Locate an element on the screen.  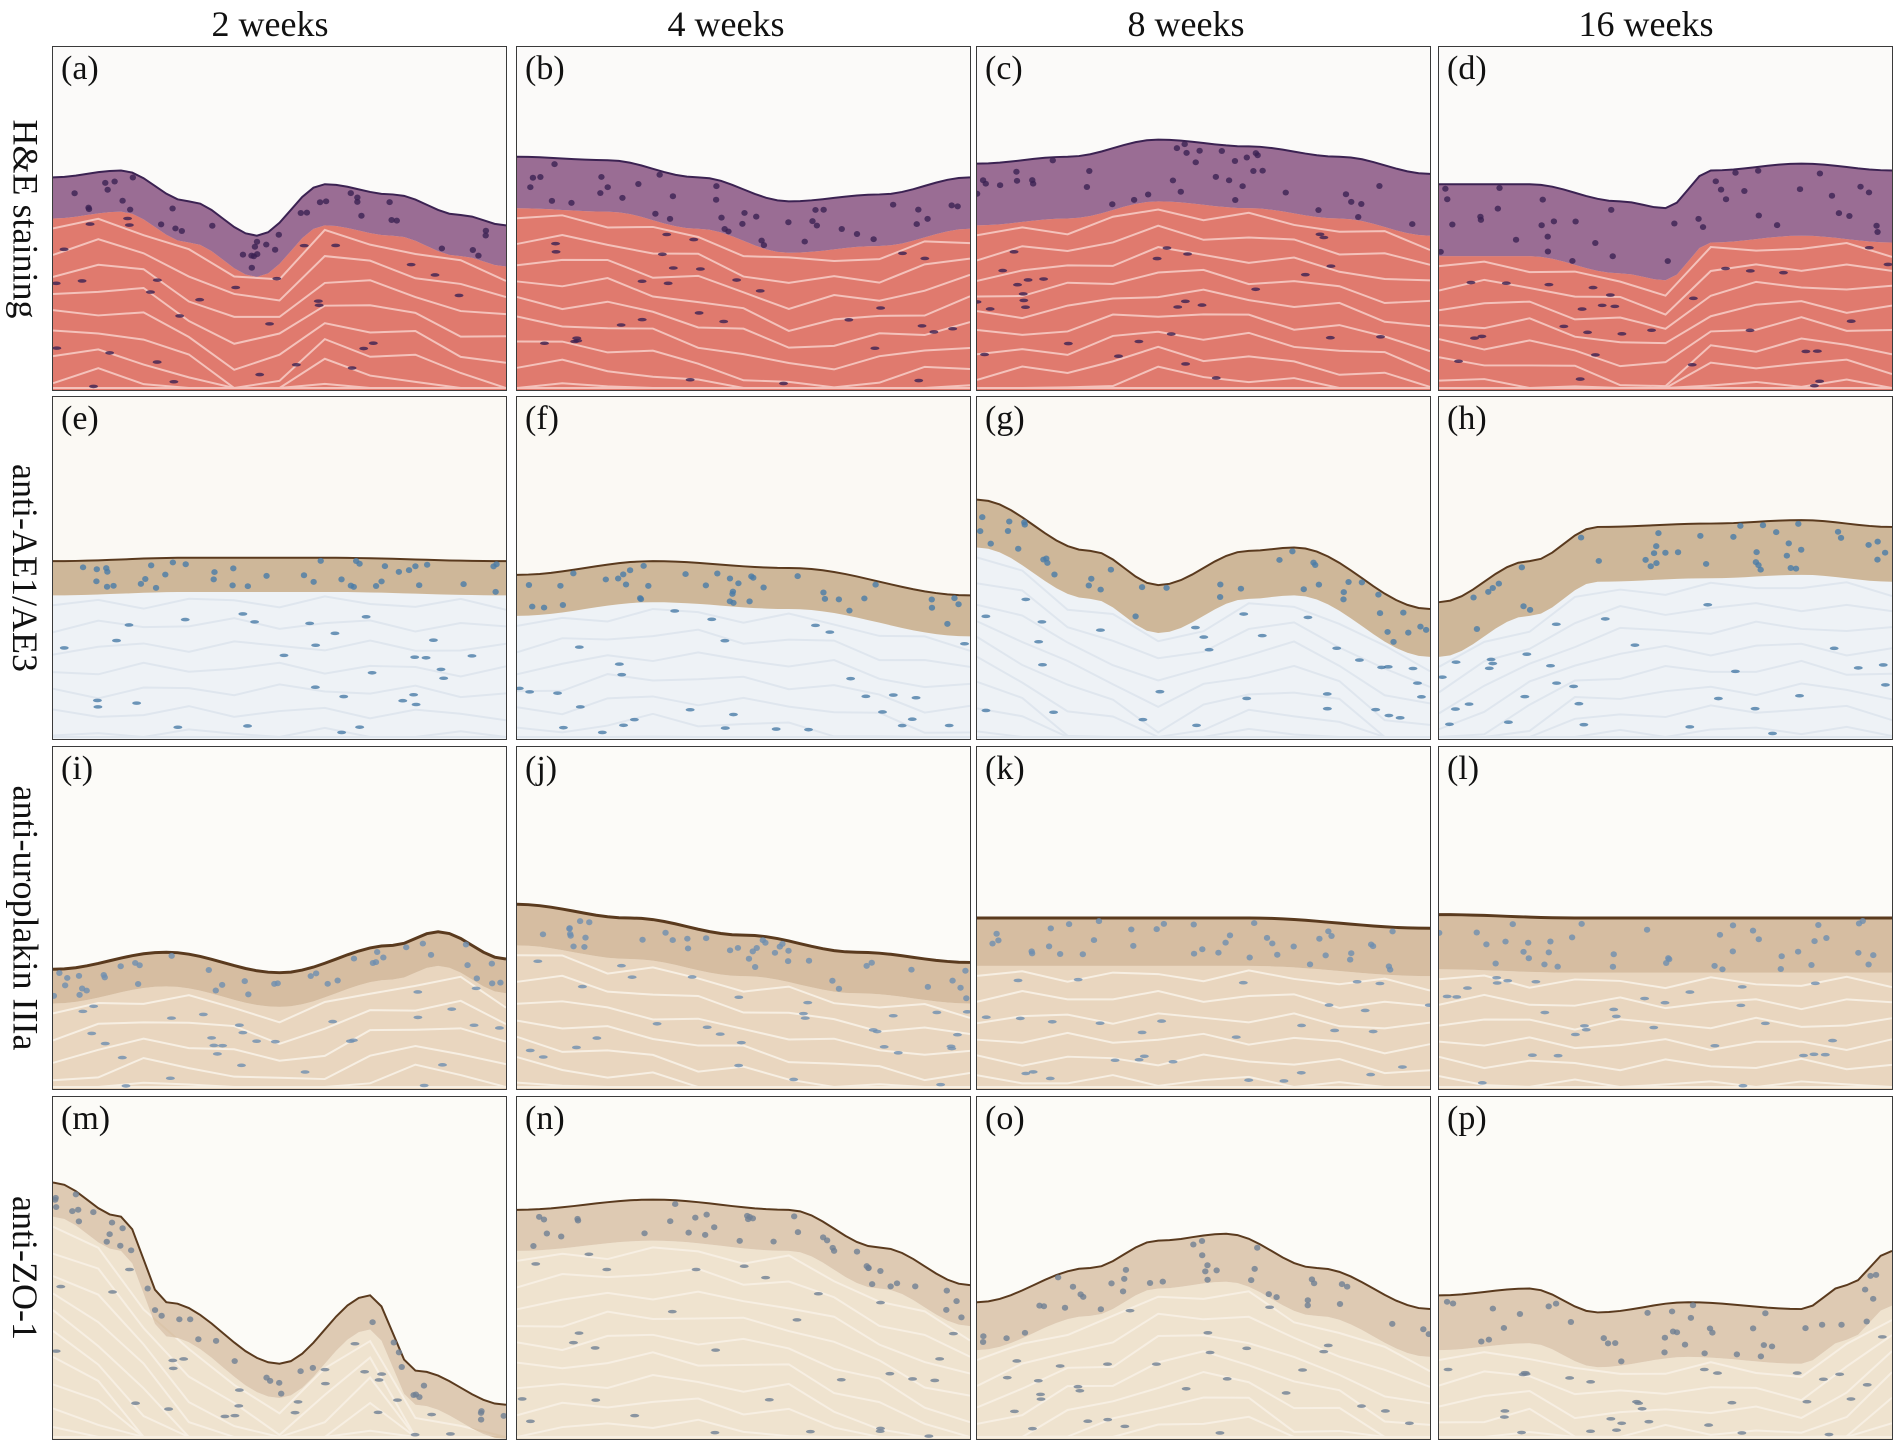
column-header-8-weeks: 8 weeks is located at coordinates (1186, 24).